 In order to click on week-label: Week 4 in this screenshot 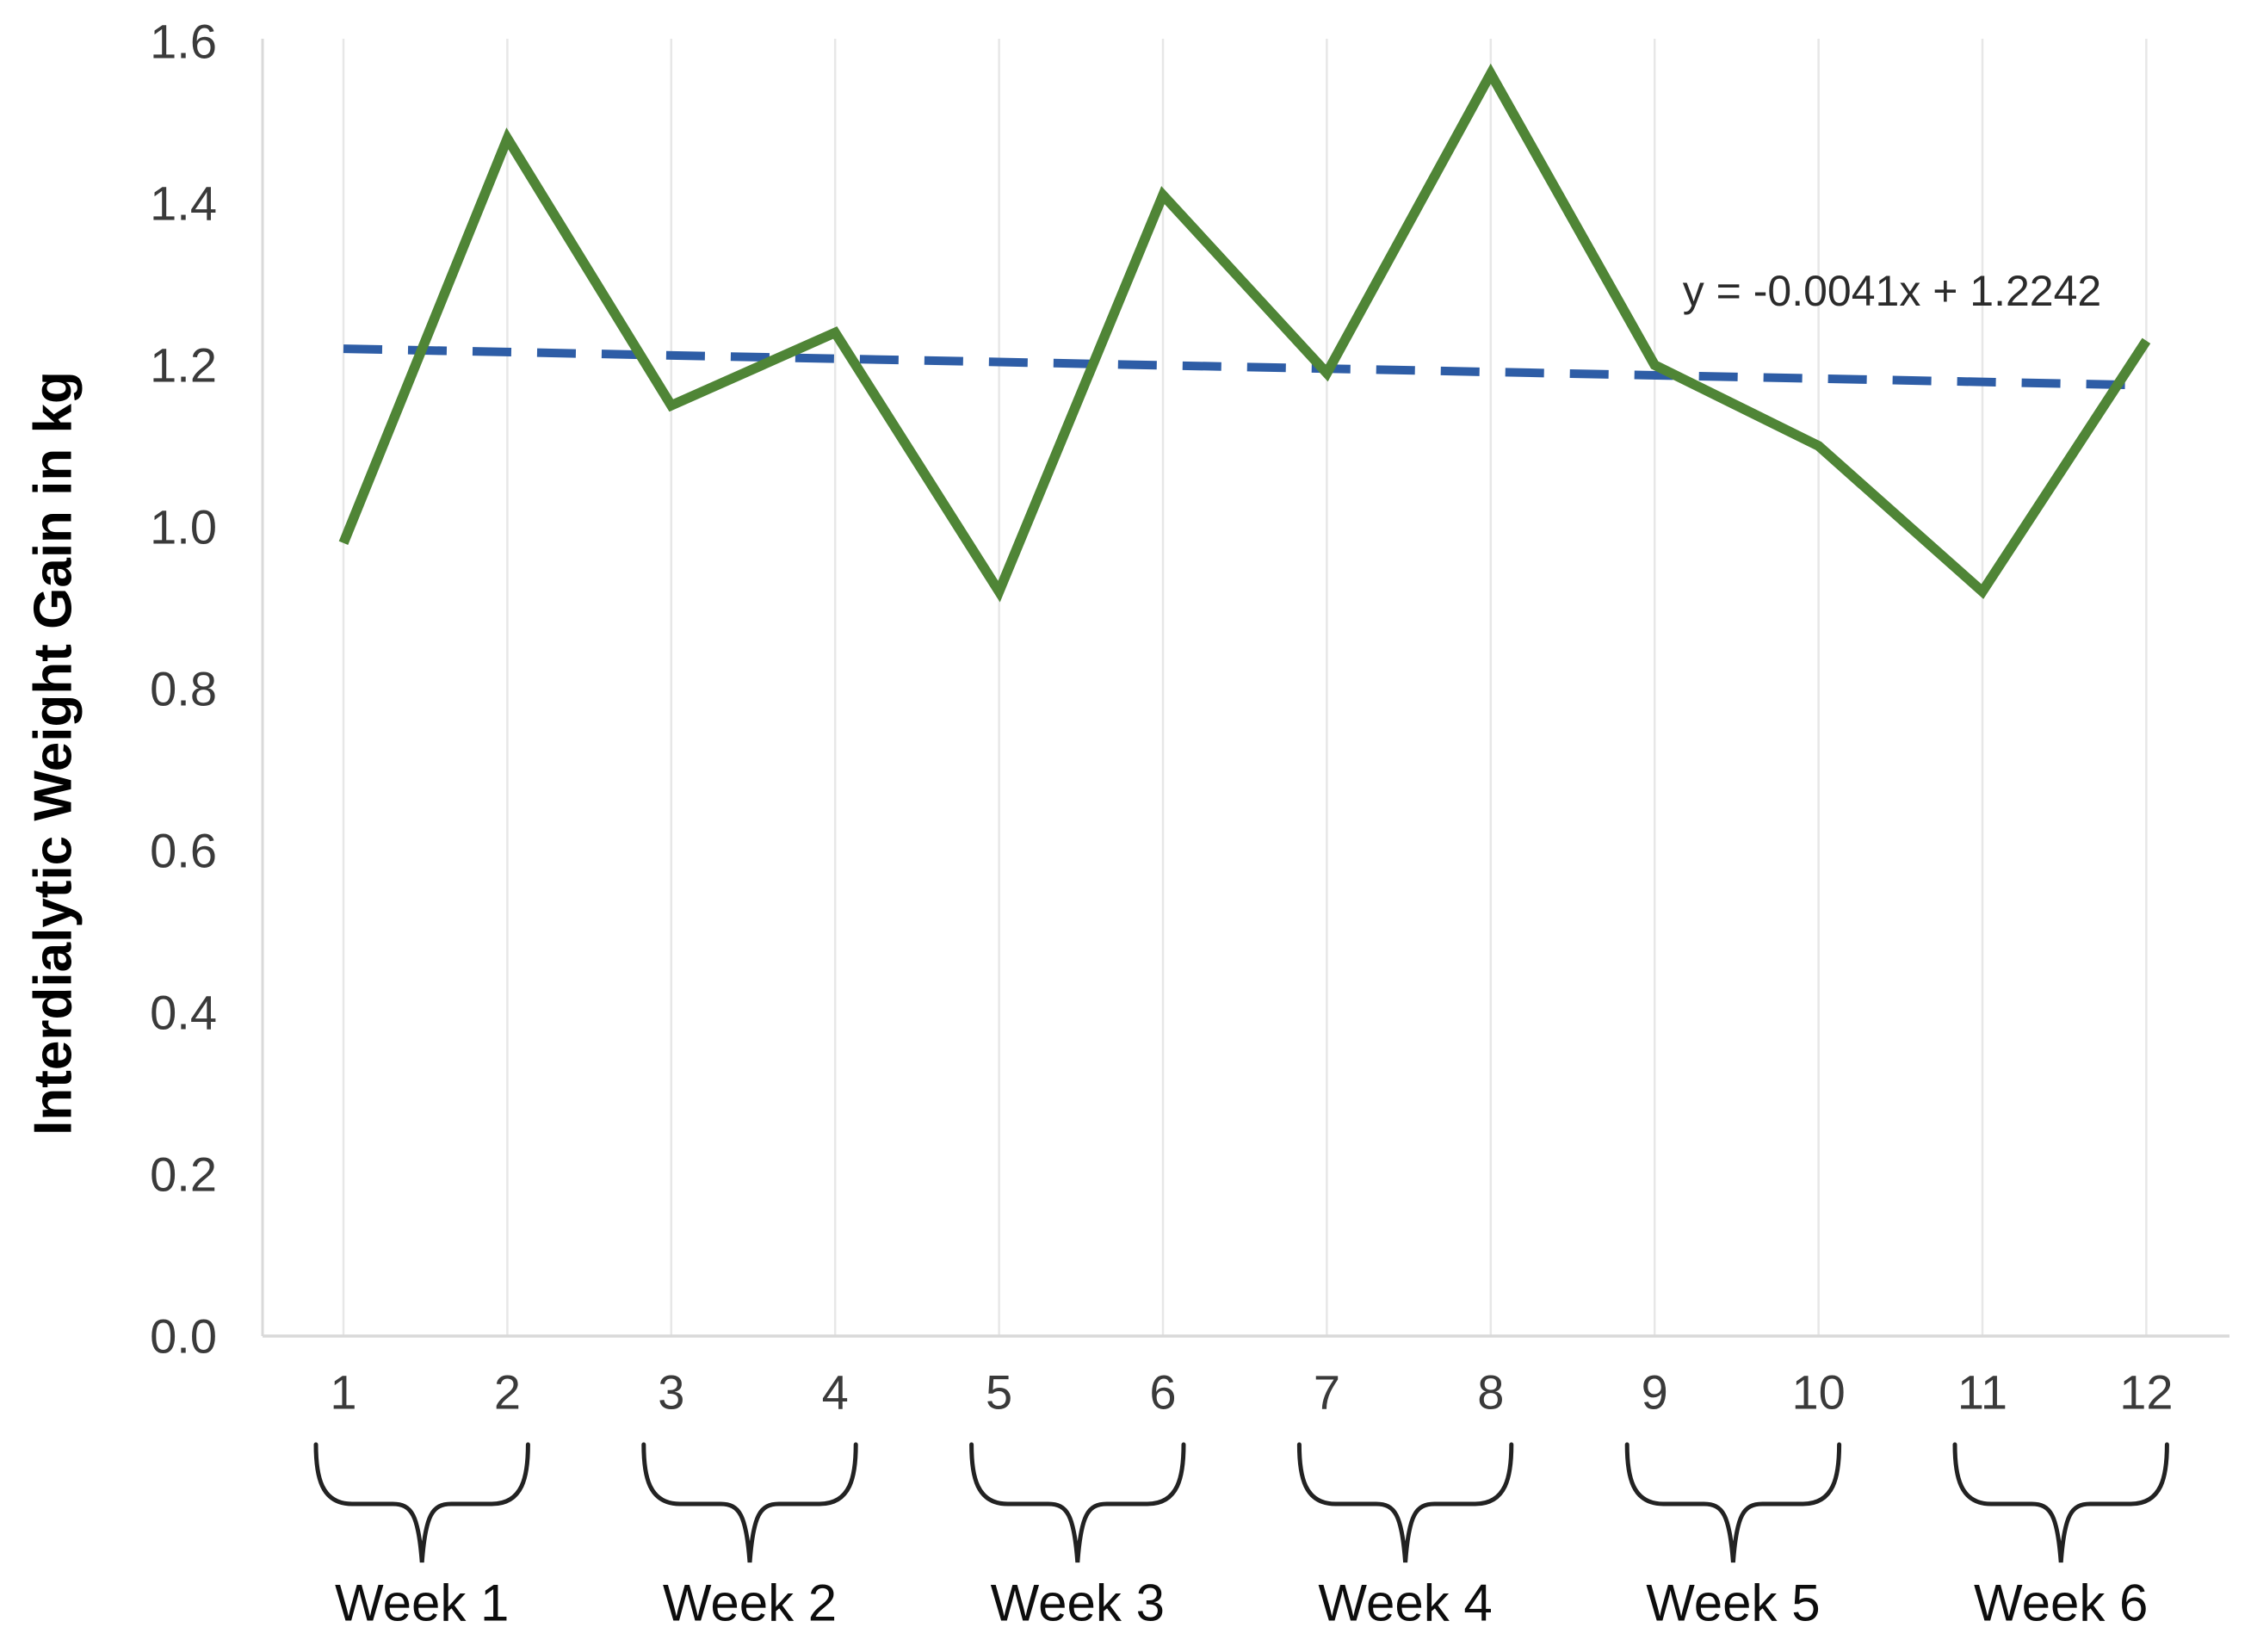, I will do `click(1405, 1603)`.